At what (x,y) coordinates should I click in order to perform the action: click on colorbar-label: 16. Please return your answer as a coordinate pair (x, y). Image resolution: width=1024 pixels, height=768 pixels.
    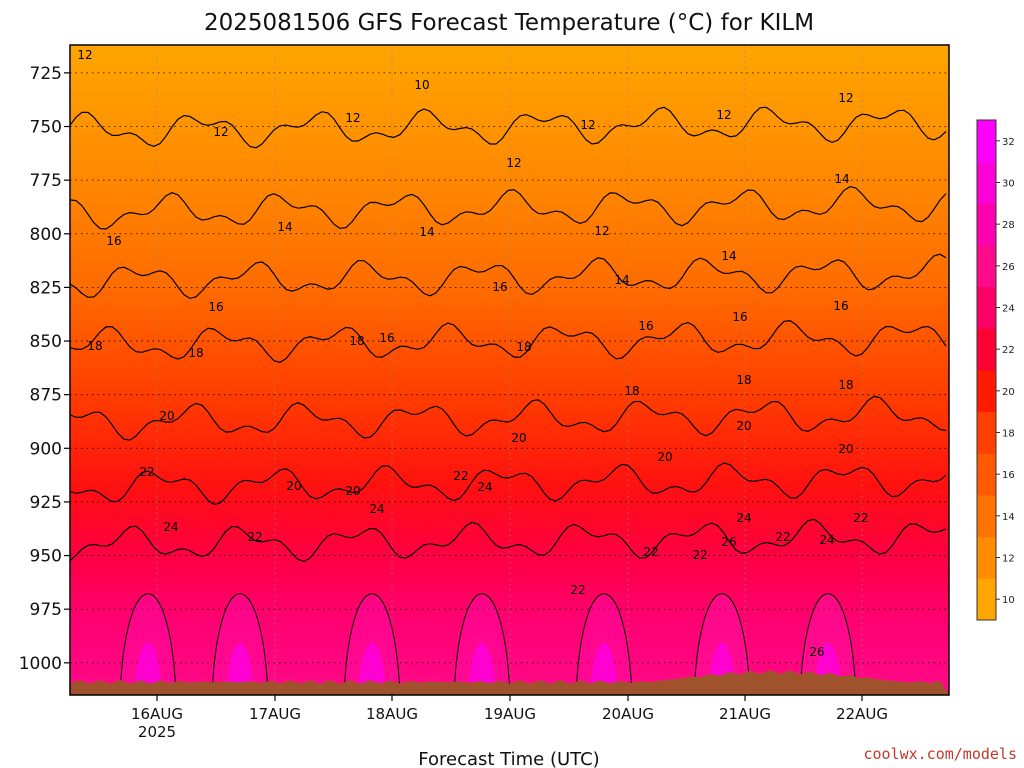
    Looking at the image, I should click on (1008, 475).